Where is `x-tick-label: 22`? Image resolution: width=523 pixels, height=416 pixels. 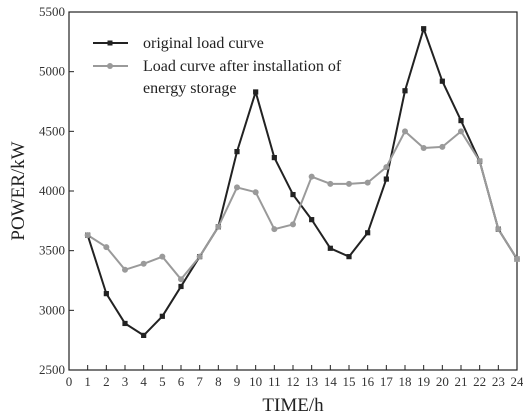
x-tick-label: 22 is located at coordinates (479, 381).